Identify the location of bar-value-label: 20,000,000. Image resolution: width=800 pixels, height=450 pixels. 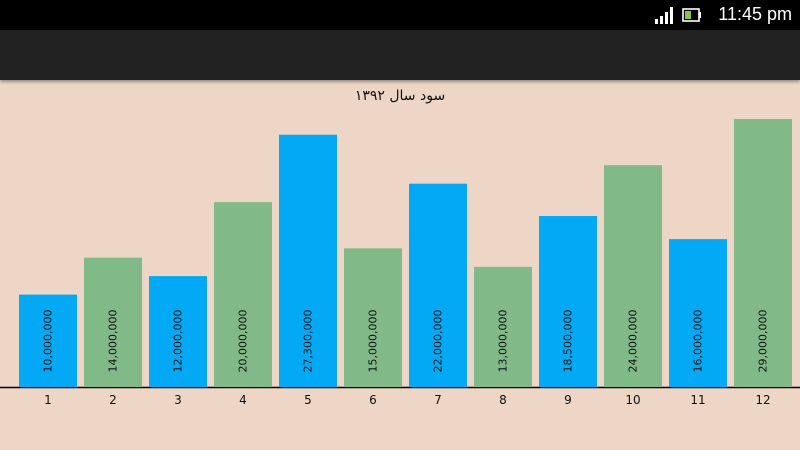
(243, 341).